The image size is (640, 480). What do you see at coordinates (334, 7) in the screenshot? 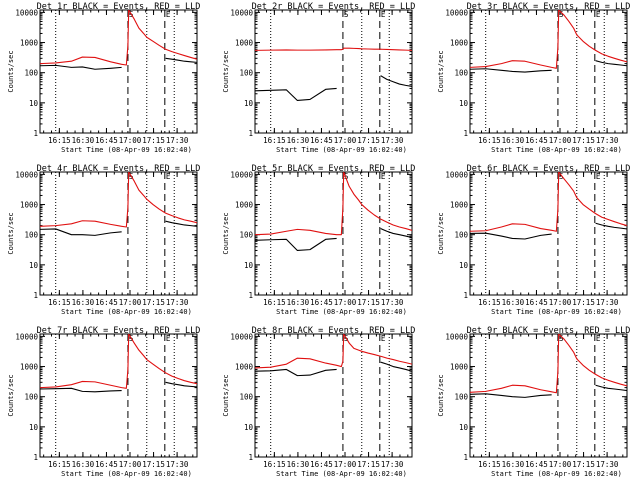
I see `panel-title: Det 2r BLACK = Events, RED = LLD` at bounding box center [334, 7].